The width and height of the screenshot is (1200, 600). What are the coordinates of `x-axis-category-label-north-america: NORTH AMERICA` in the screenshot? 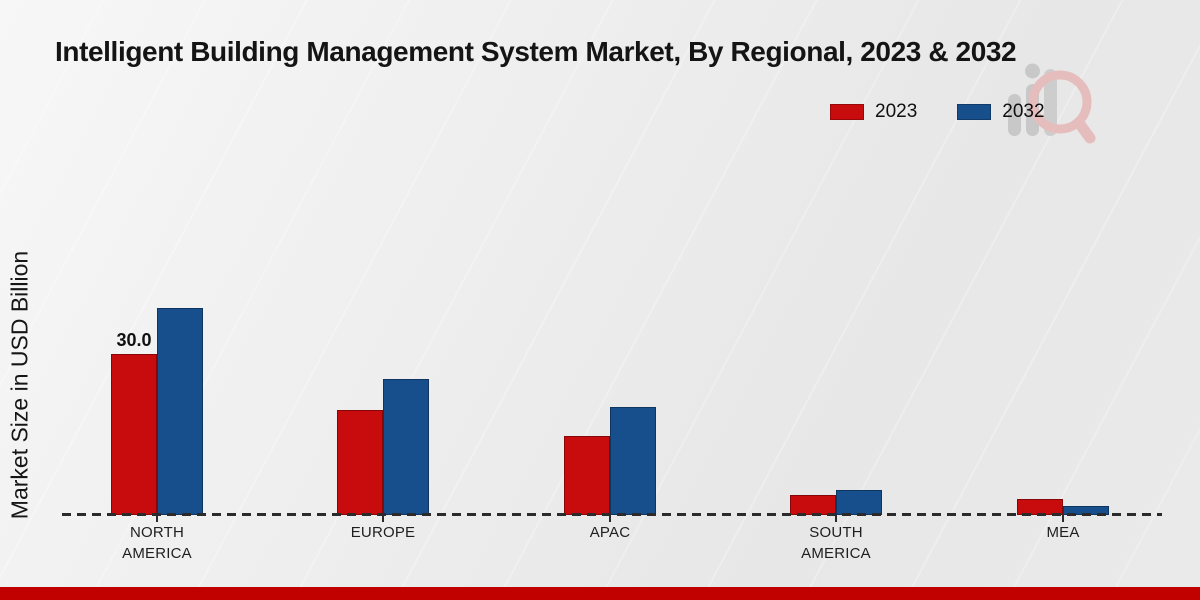 It's located at (157, 543).